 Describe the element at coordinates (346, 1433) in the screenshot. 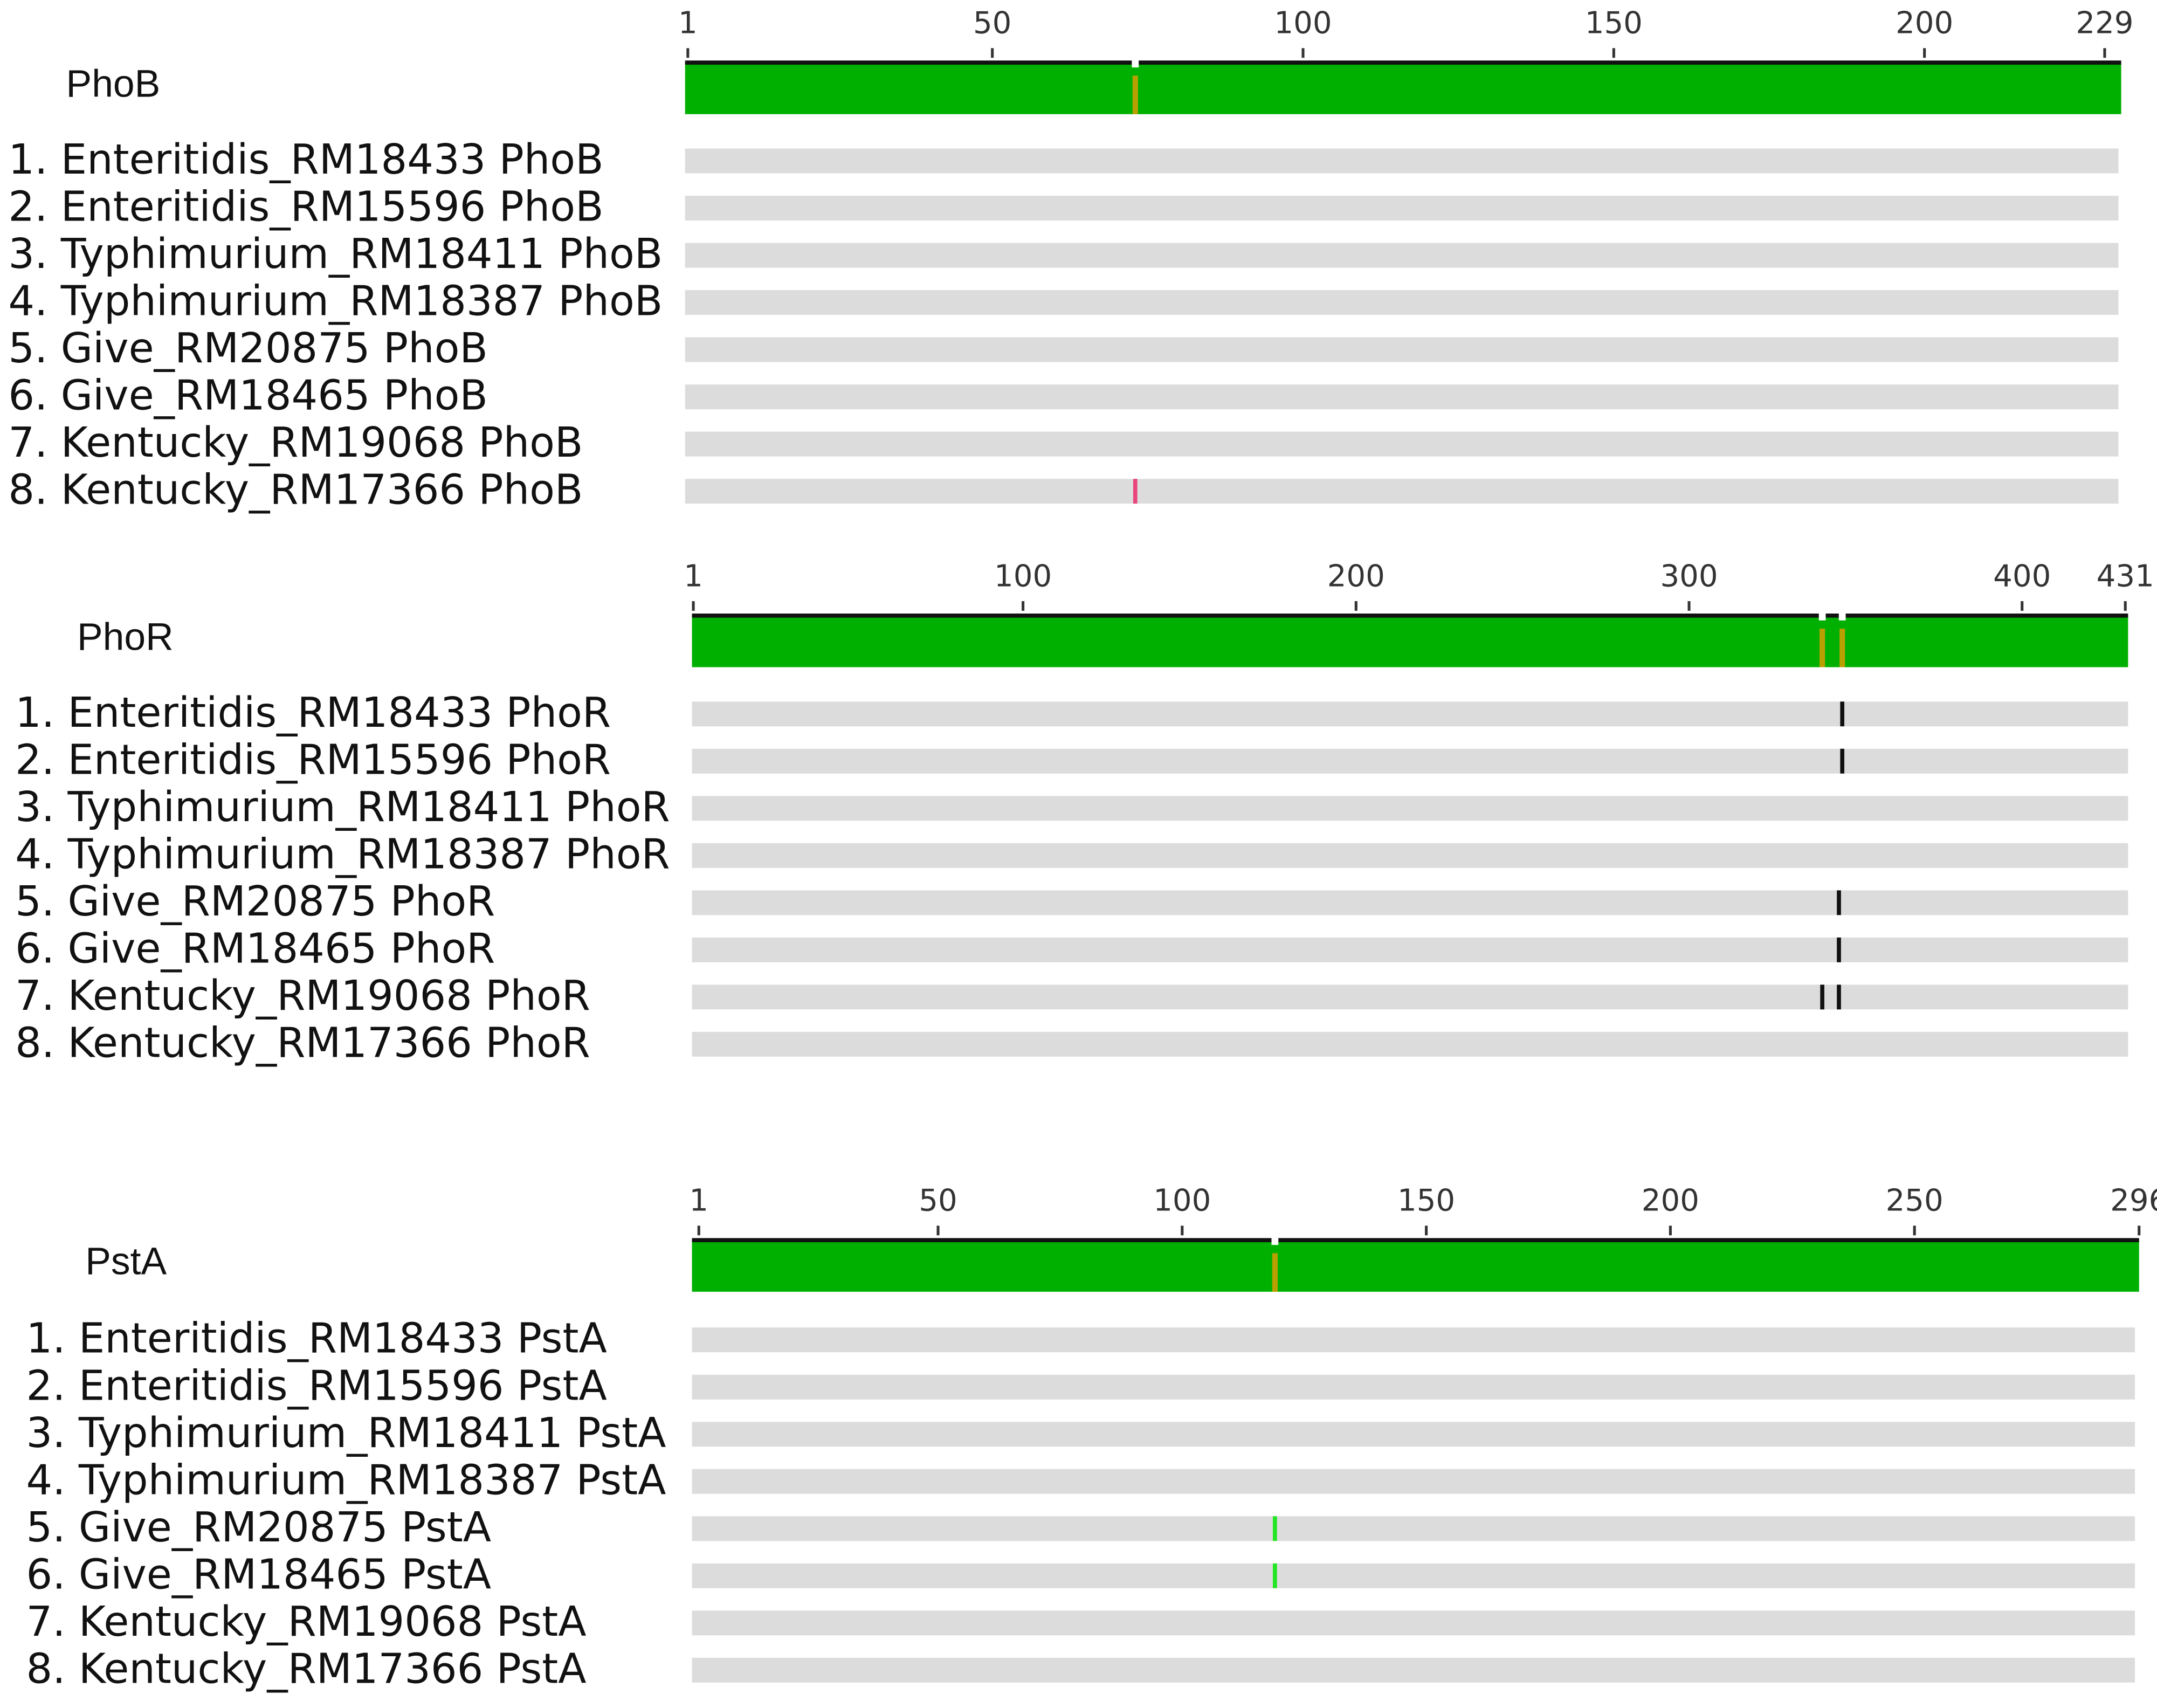

I see `row-label: 3. Typhimurium_RM18411 PstA` at that location.